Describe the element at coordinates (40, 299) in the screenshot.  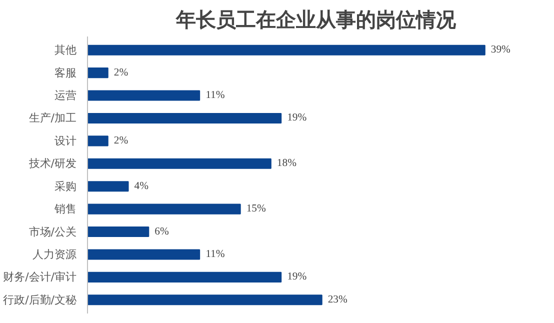
I see `y-tick-label: 行政/后勤/文秘` at that location.